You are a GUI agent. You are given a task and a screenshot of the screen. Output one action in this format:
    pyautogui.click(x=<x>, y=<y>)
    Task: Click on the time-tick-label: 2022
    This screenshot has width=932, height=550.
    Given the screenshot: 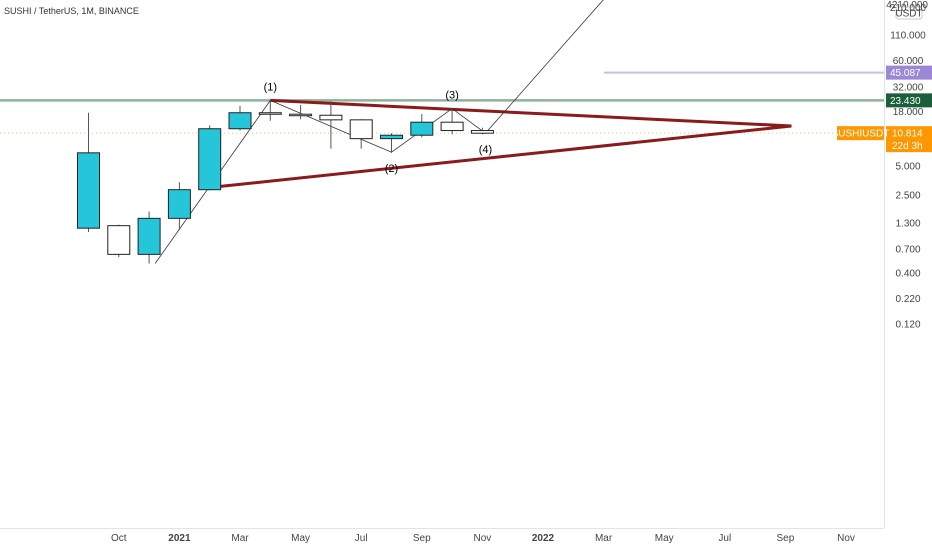 What is the action you would take?
    pyautogui.click(x=543, y=538)
    